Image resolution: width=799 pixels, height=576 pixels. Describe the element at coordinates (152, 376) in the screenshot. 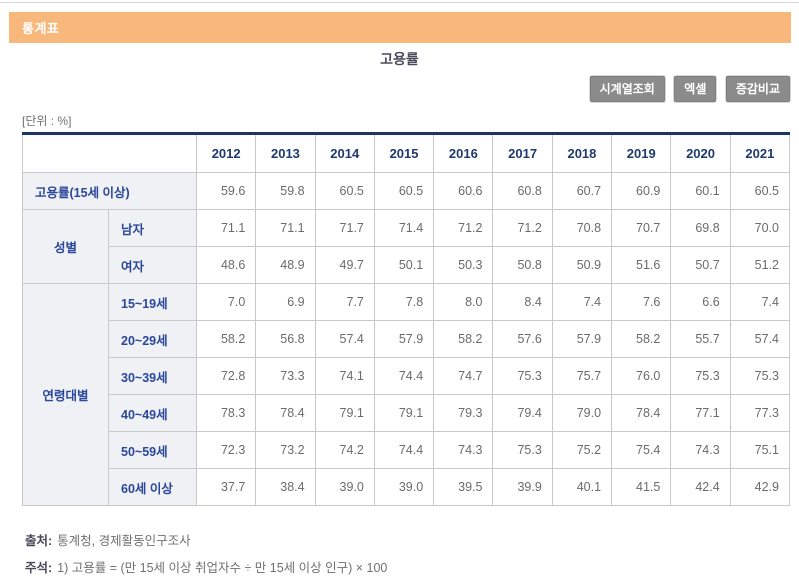

I see `row-label: 30~39세` at that location.